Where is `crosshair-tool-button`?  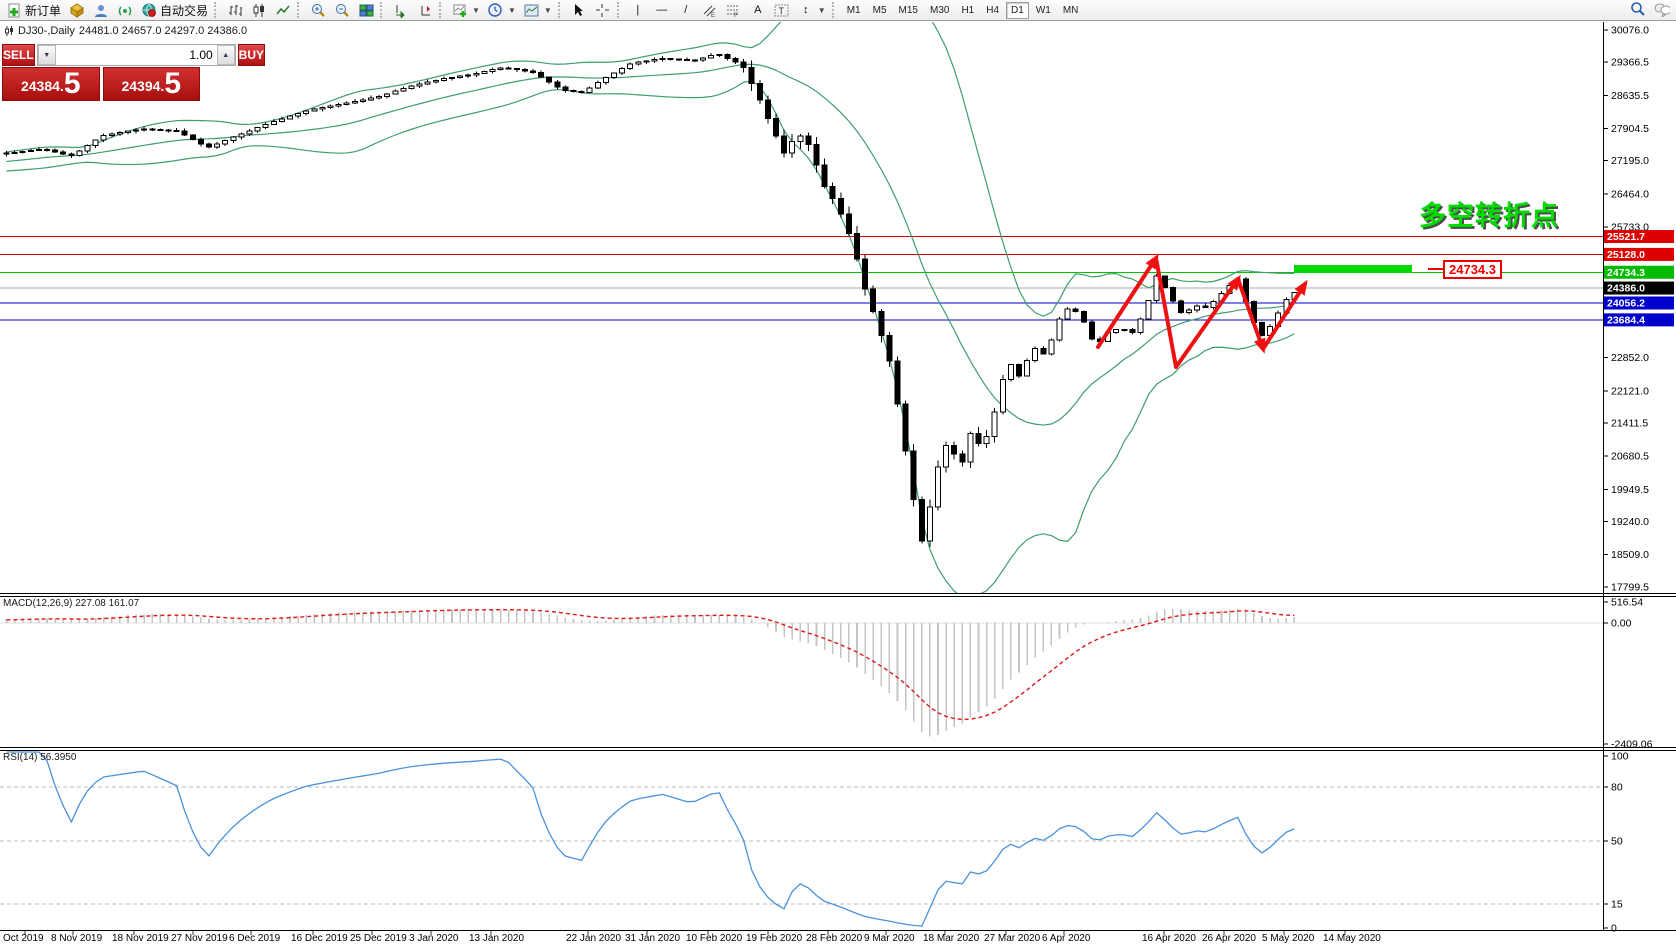
crosshair-tool-button is located at coordinates (603, 10).